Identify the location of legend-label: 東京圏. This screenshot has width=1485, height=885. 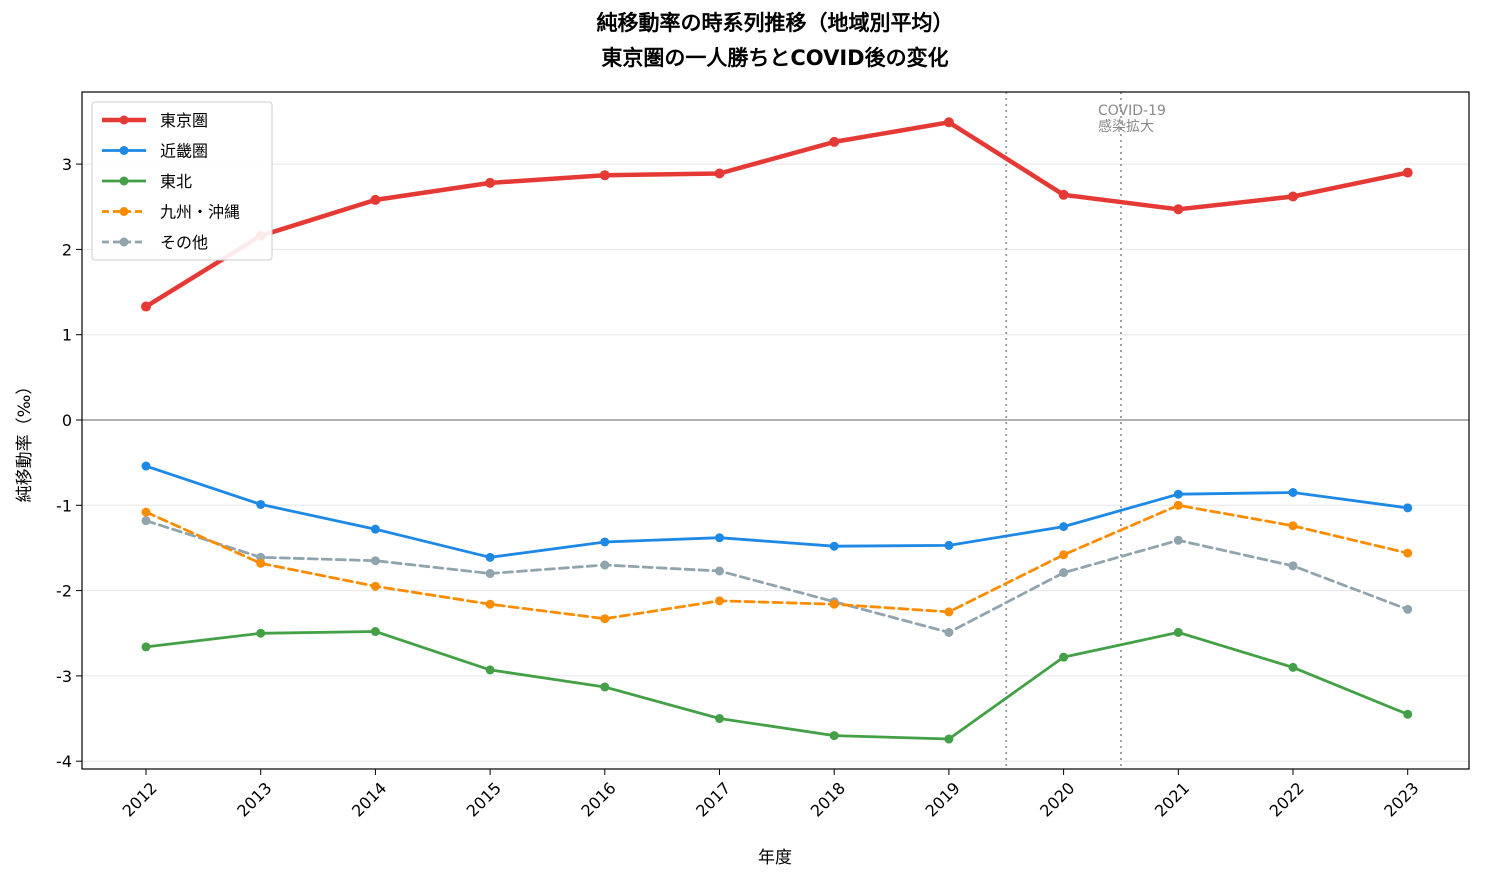
(184, 120).